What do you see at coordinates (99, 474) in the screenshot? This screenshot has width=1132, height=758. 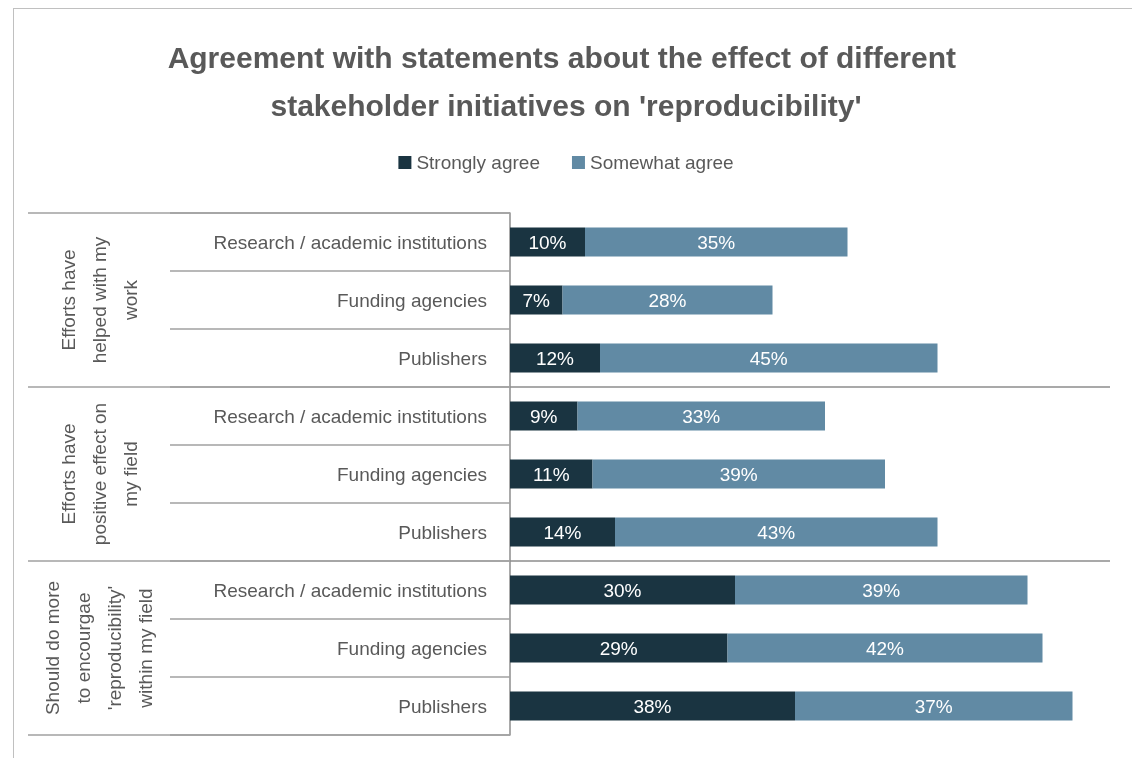 I see `text: Efforts have positive effect on my field` at bounding box center [99, 474].